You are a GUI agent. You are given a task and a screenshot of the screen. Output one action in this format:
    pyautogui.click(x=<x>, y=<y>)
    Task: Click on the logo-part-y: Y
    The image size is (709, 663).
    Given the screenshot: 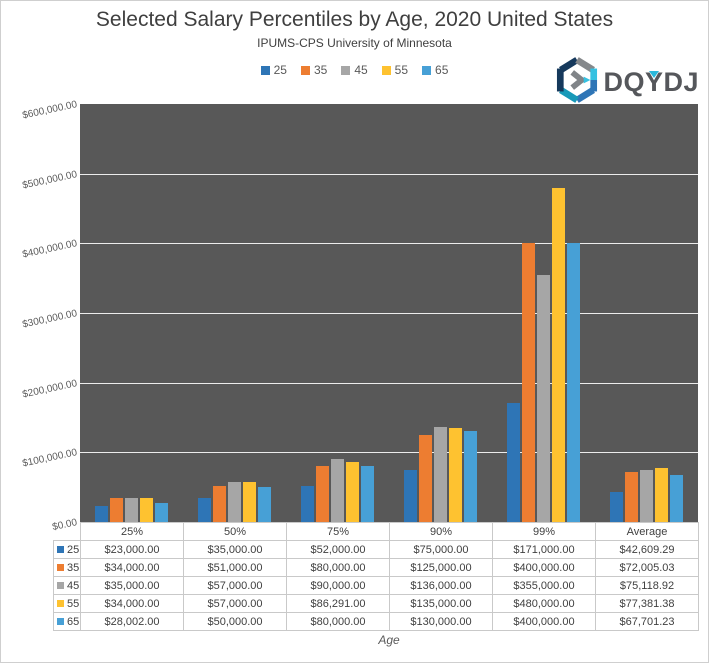 What is the action you would take?
    pyautogui.click(x=654, y=82)
    